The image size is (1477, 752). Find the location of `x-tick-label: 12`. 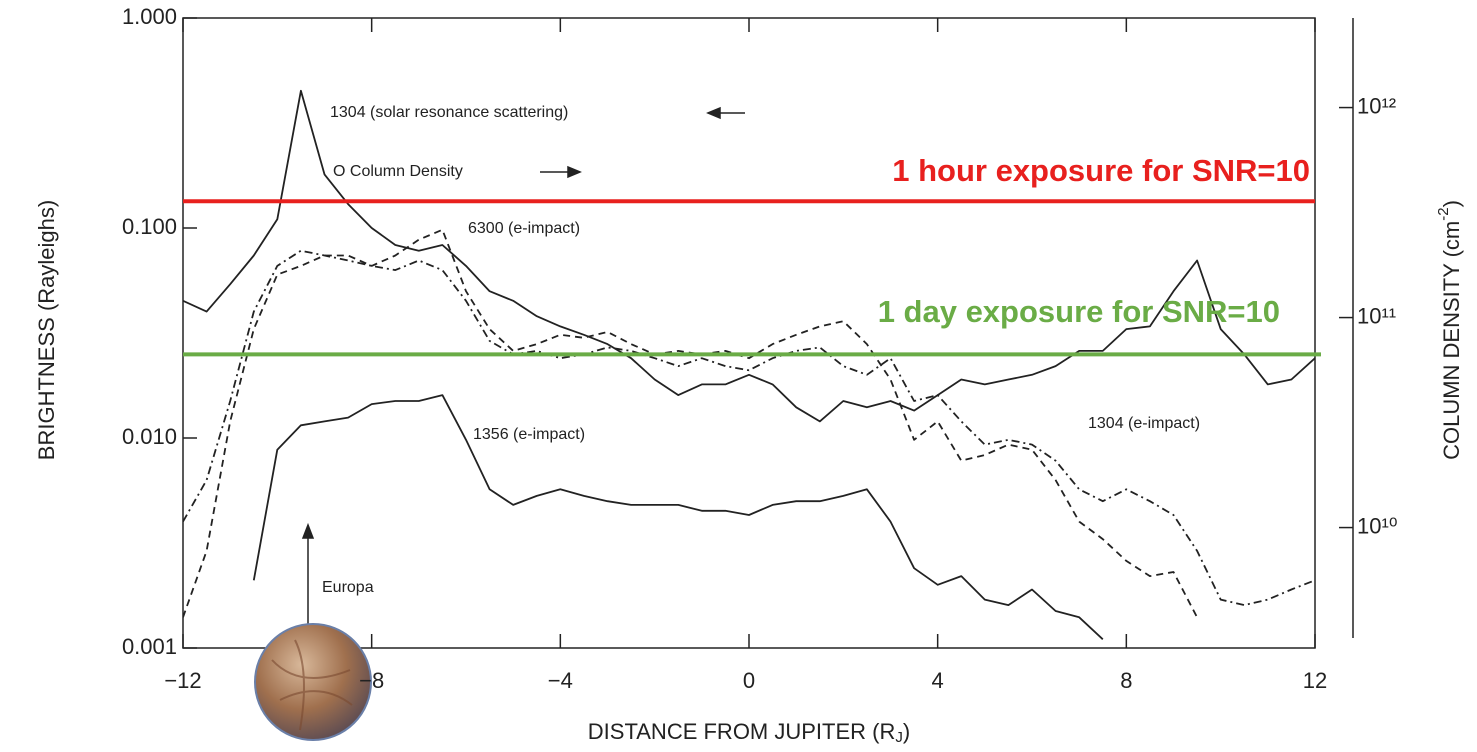

x-tick-label: 12 is located at coordinates (1315, 680).